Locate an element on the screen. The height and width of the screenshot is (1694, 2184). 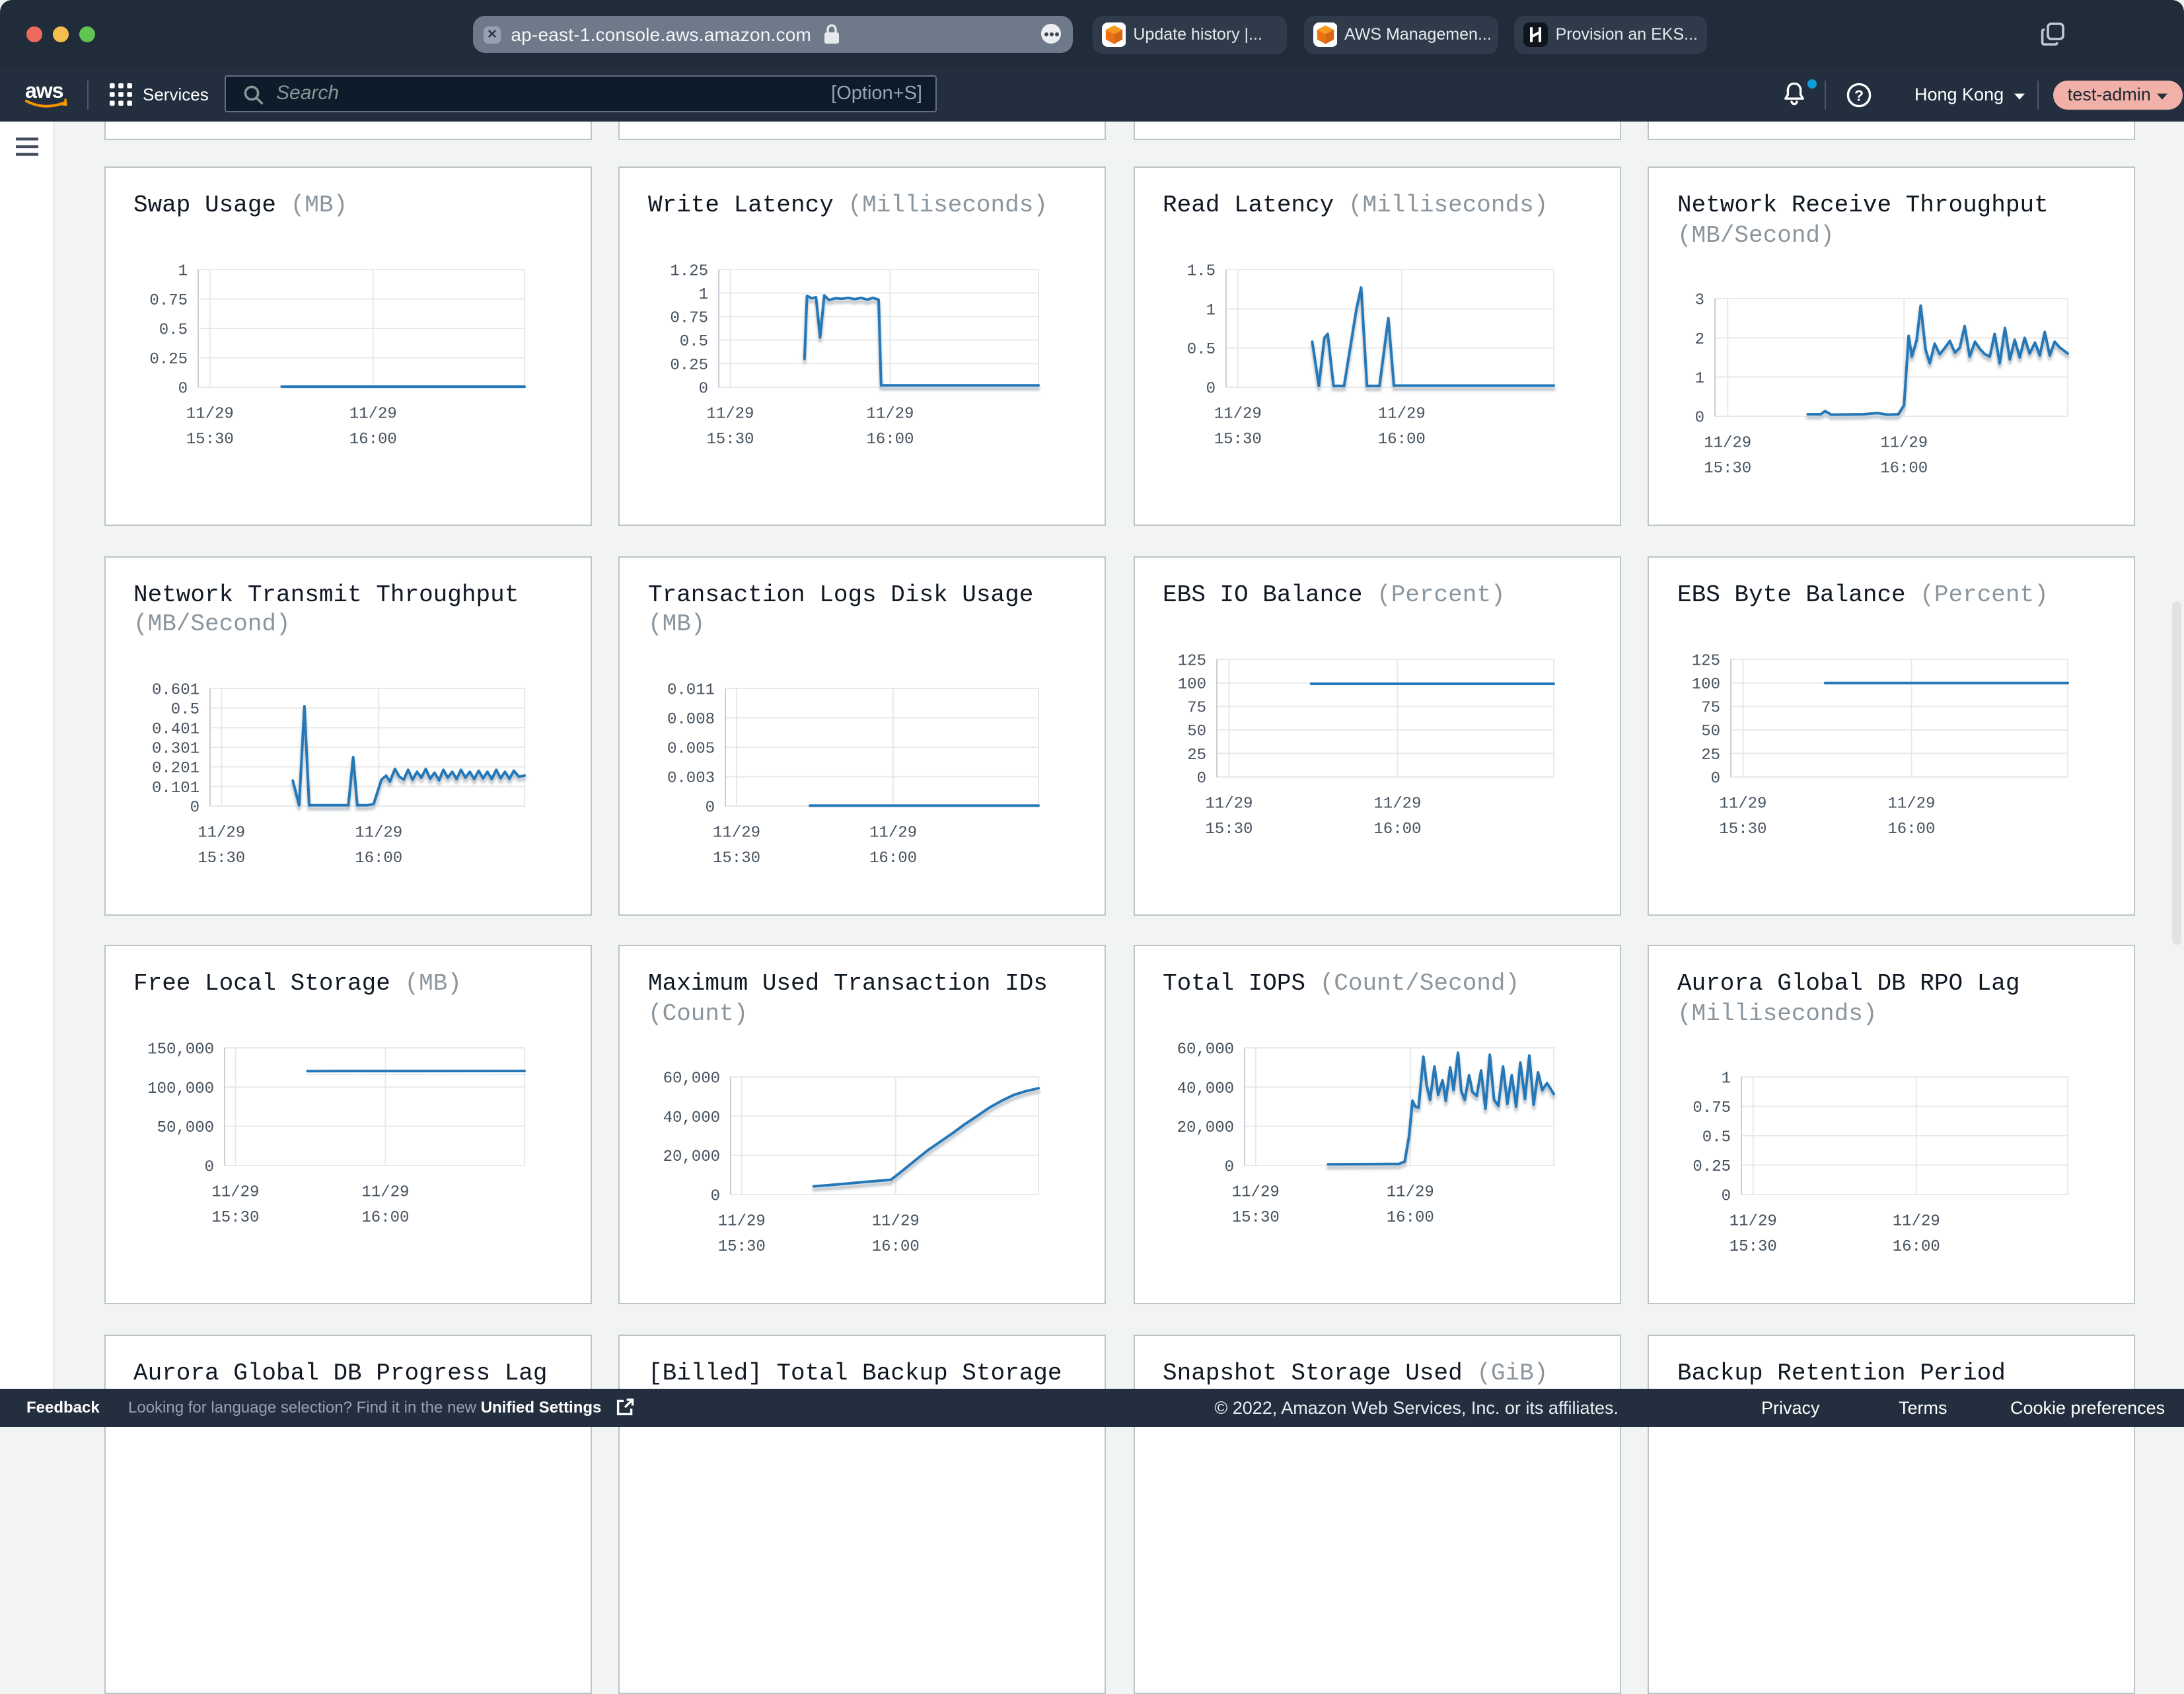
svg-text: 2 is located at coordinates (1699, 341).